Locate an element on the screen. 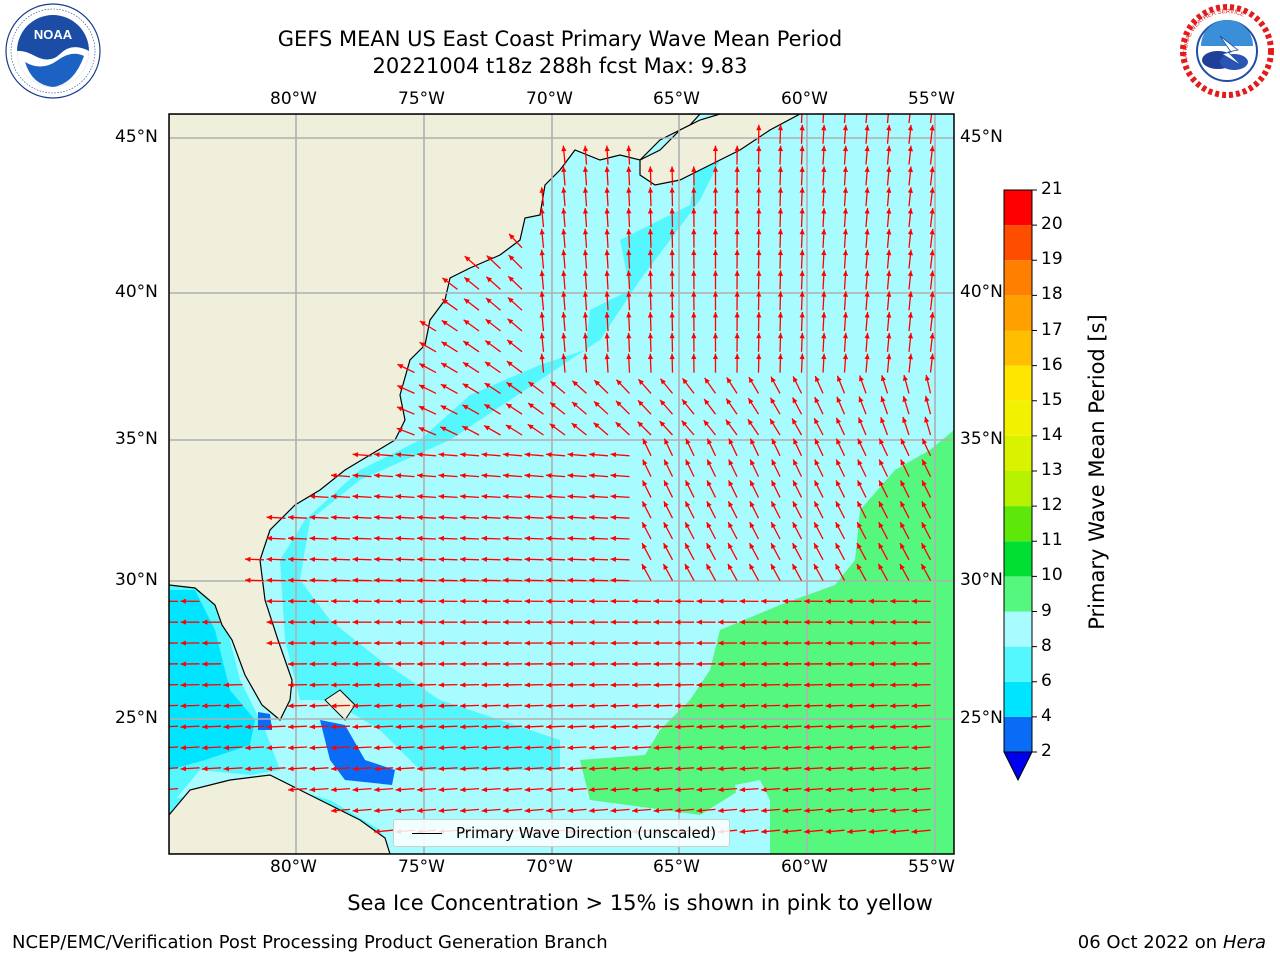 The height and width of the screenshot is (960, 1280). footer-machine: Hera is located at coordinates (1244, 942).